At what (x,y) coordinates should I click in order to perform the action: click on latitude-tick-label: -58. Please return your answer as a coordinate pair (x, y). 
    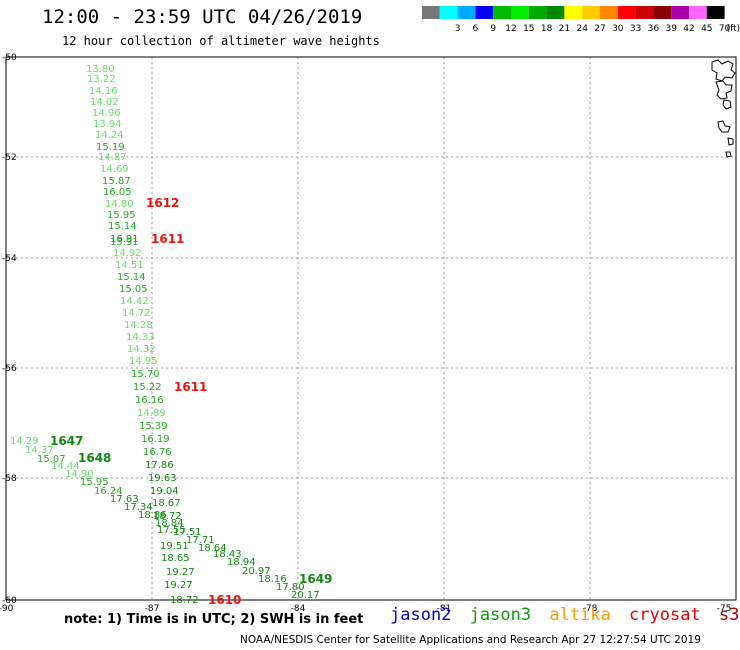
    Looking at the image, I should click on (9, 479).